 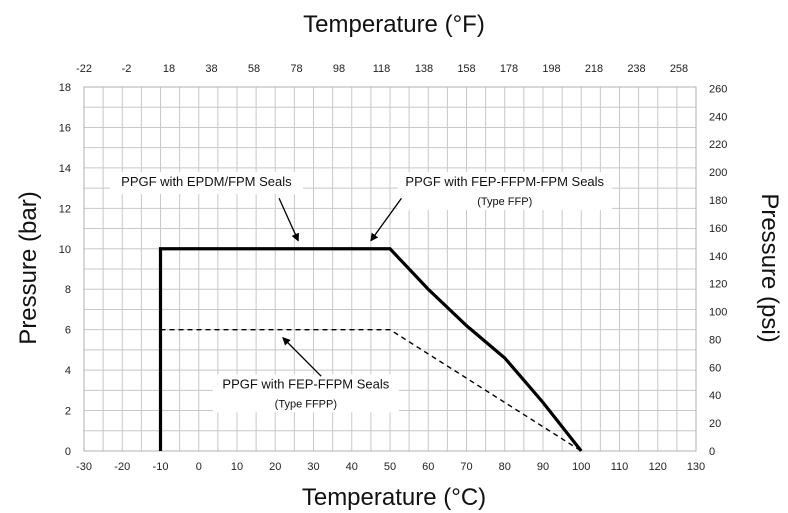 What do you see at coordinates (28, 267) in the screenshot?
I see `y-axis-title: Pressure (bar)` at bounding box center [28, 267].